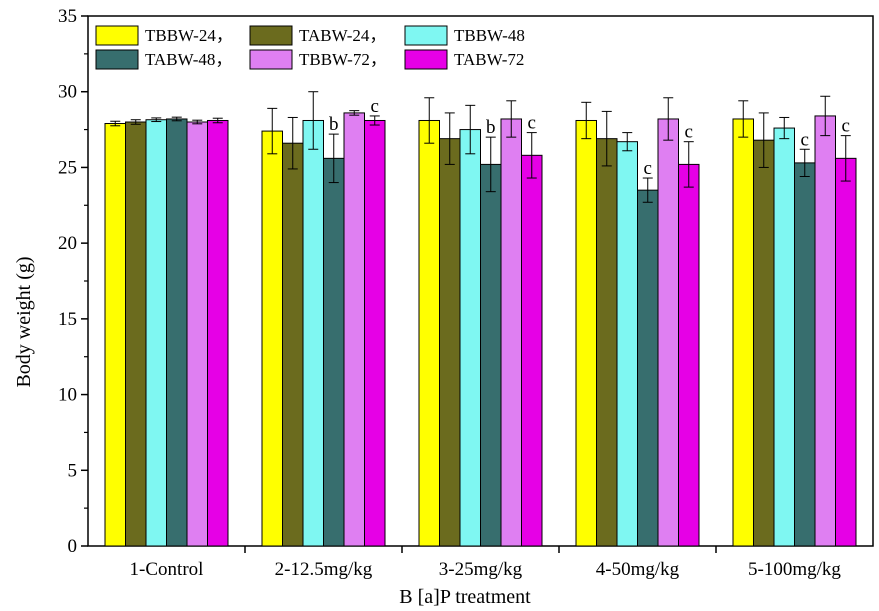  What do you see at coordinates (67, 319) in the screenshot?
I see `y-tick-label: 15` at bounding box center [67, 319].